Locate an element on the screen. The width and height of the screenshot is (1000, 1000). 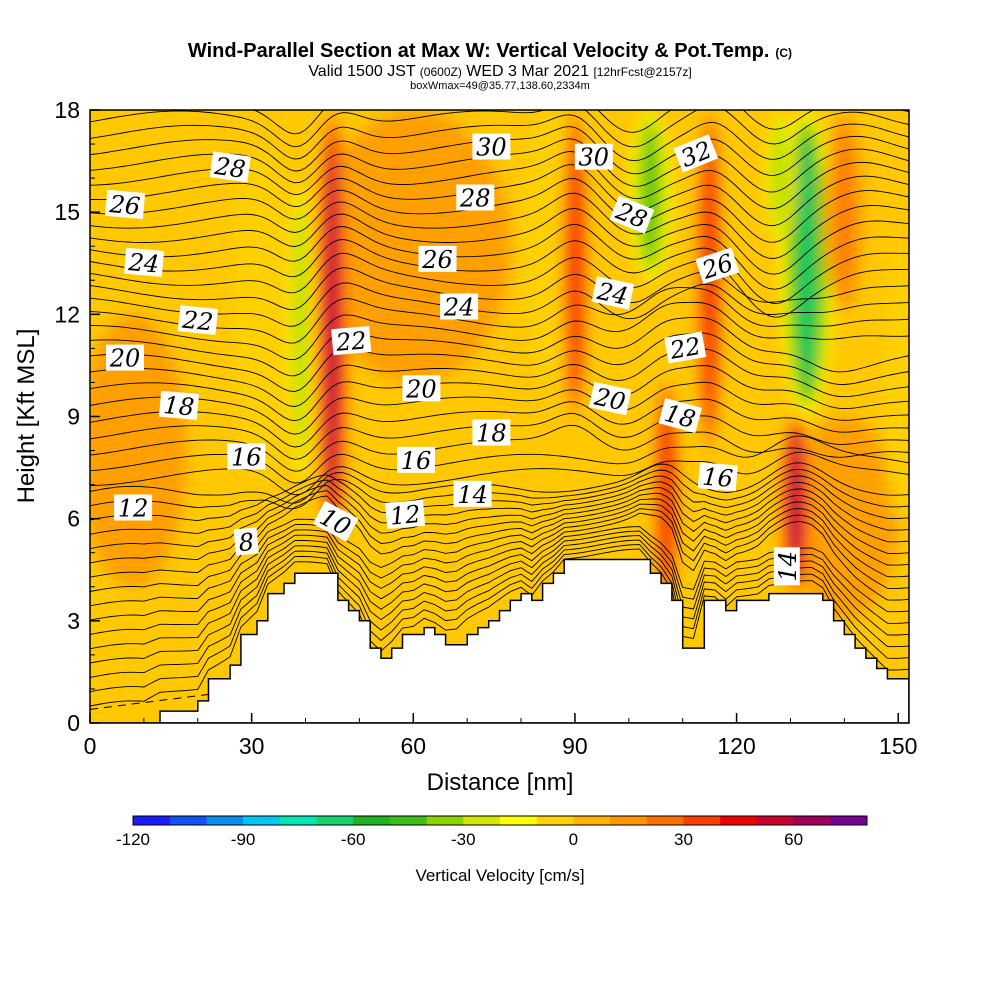
y-tick-label: 18 is located at coordinates (67, 110).